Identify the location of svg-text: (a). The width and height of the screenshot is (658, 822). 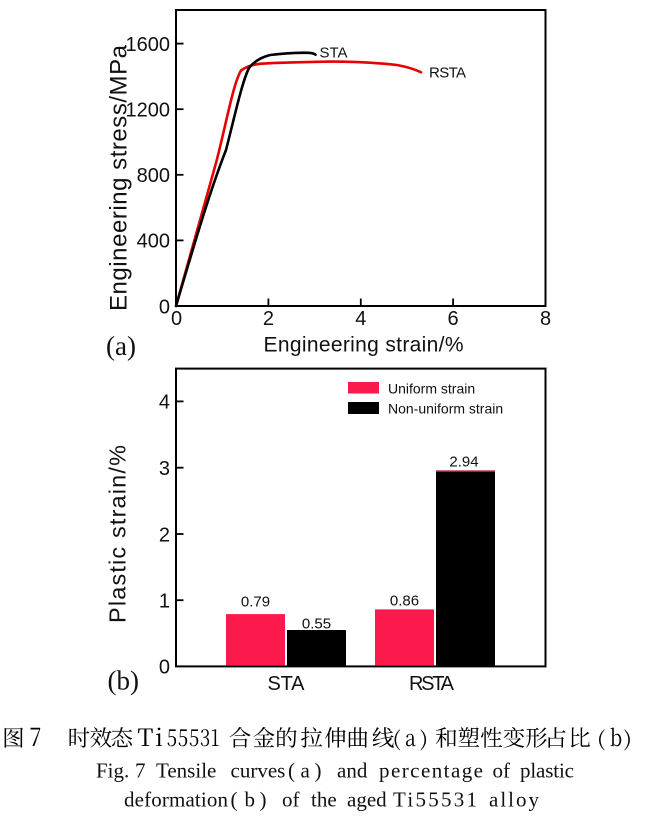
(121, 346).